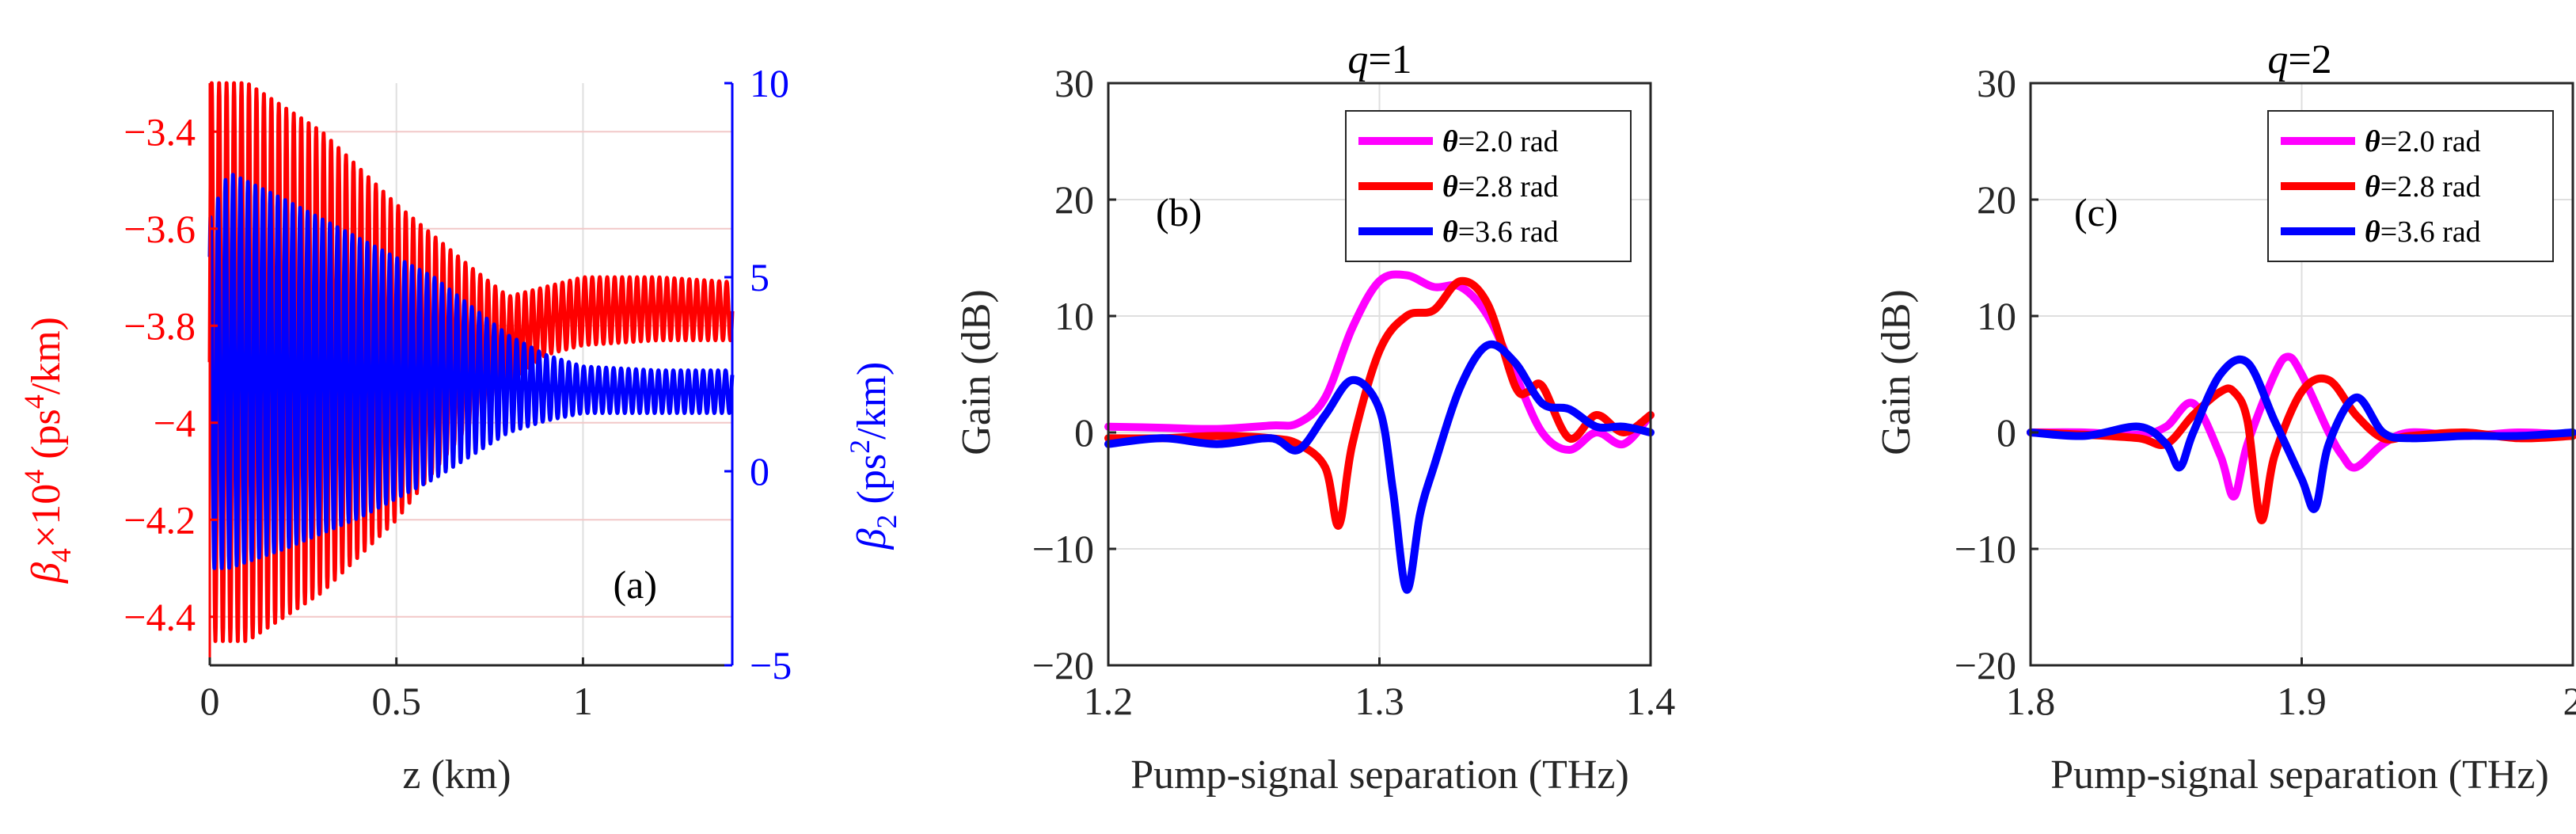 Image resolution: width=2576 pixels, height=834 pixels. I want to click on right-y-unit-text: (ps, so click(872, 484).